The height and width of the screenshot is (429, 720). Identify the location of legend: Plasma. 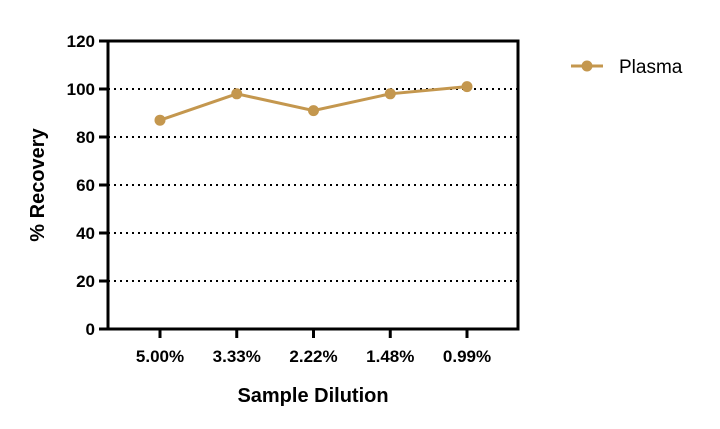
(627, 67).